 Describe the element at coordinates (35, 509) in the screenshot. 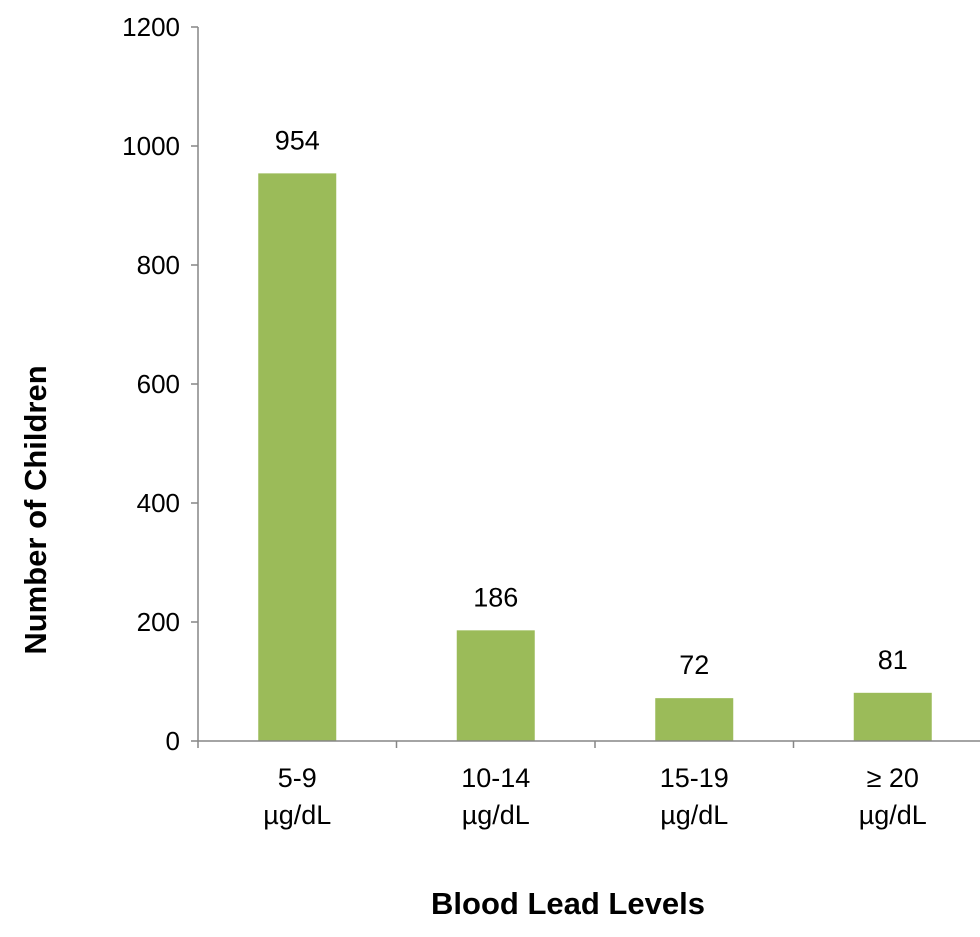

I see `y-axis-title: Number of Children` at that location.